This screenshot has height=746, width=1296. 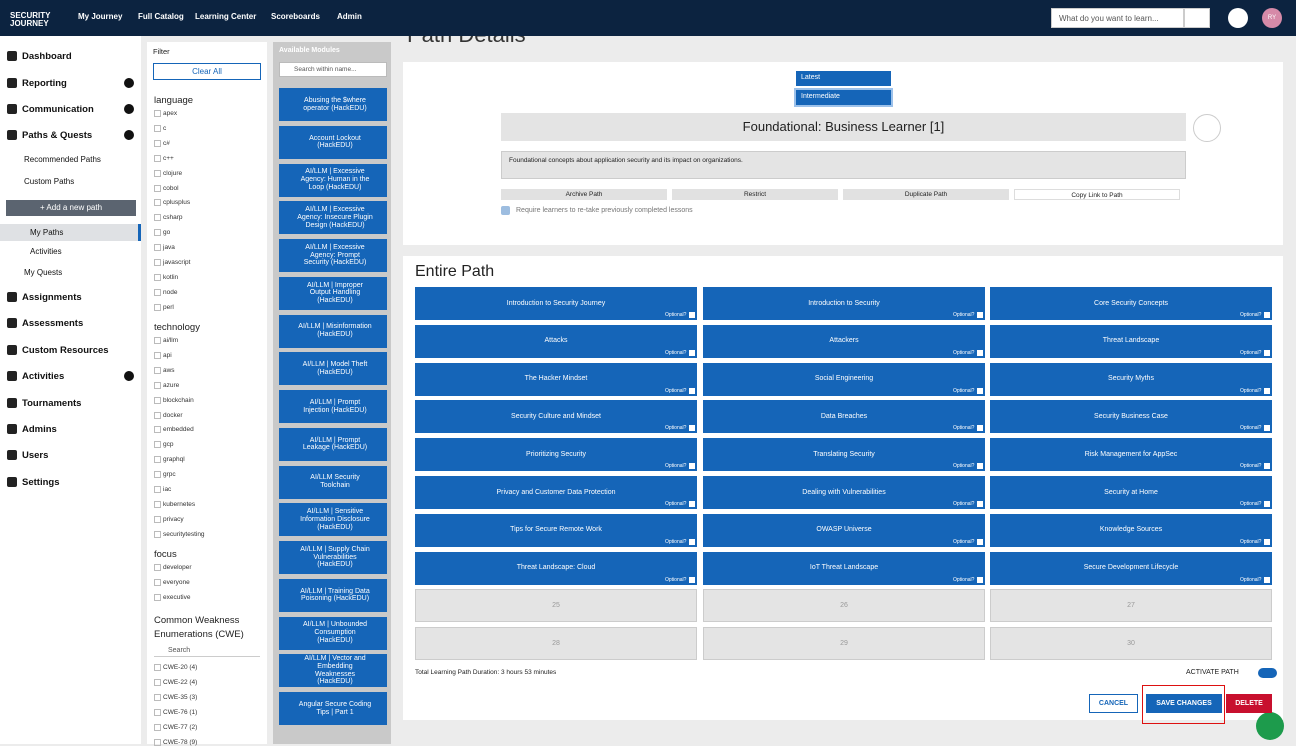 What do you see at coordinates (333, 444) in the screenshot?
I see `module-card: AI/LLM | Prompt Leakage (HackEDU)` at bounding box center [333, 444].